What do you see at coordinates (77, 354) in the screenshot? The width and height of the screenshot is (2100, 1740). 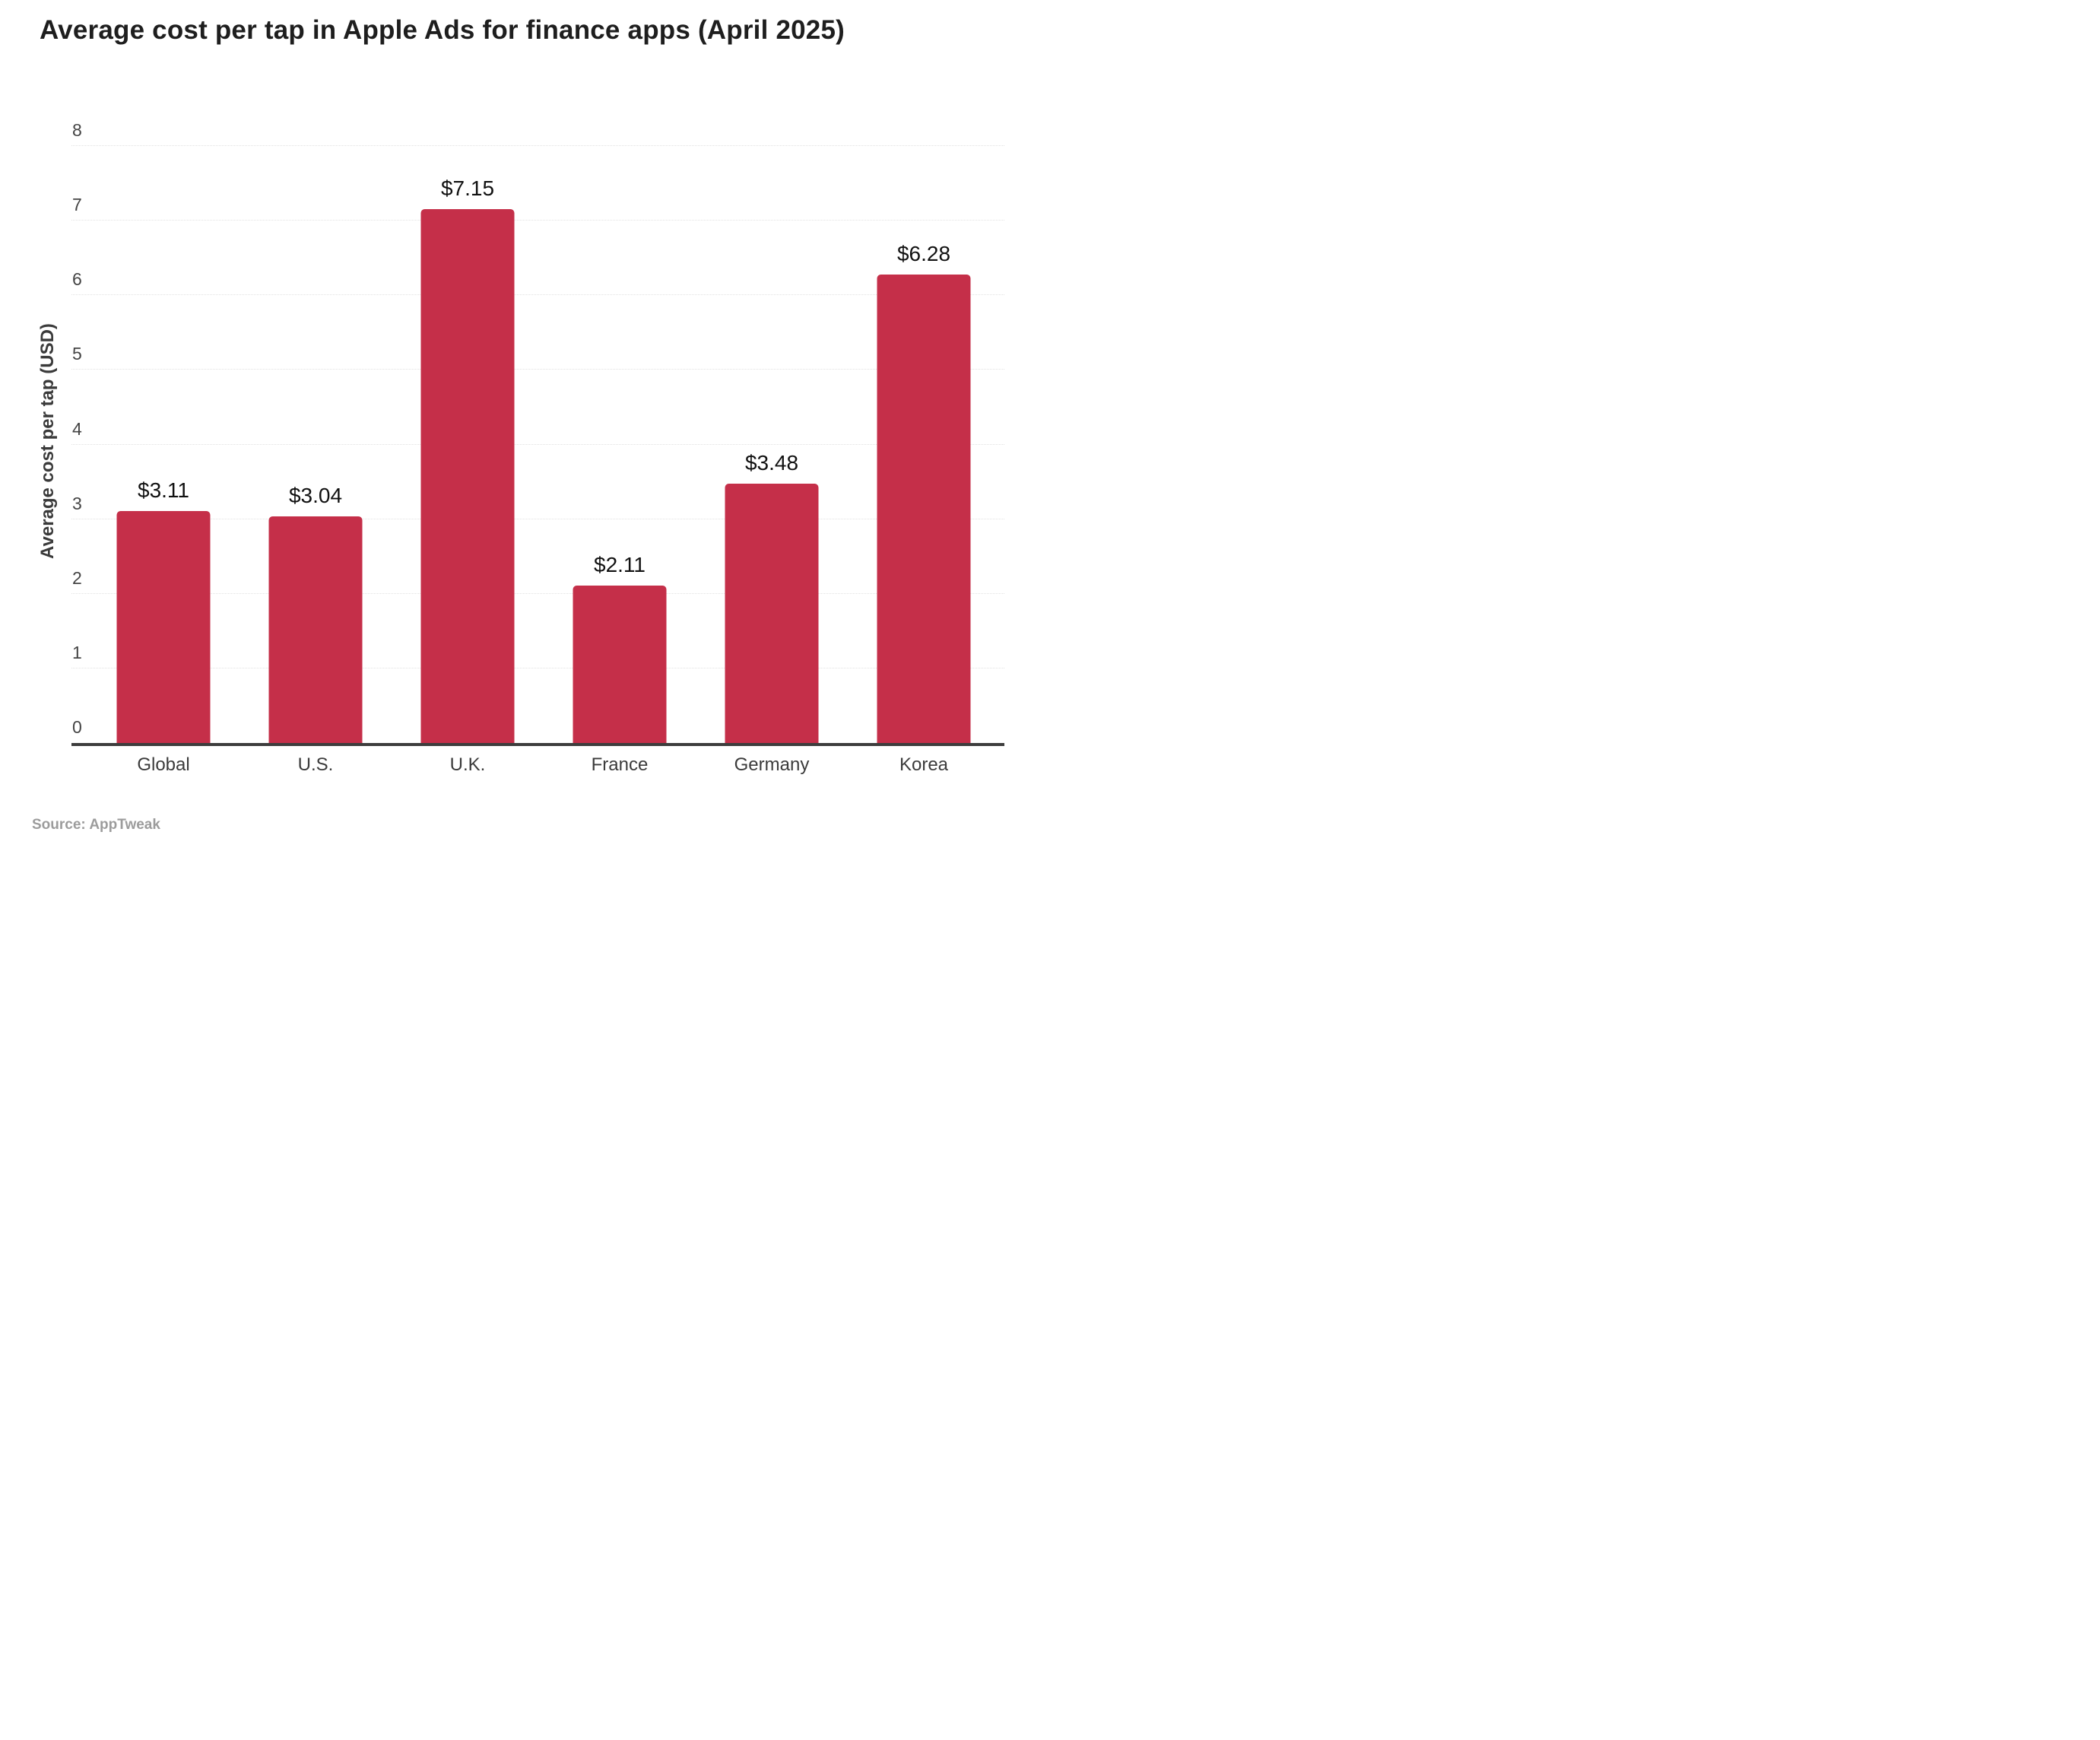 I see `y-tick-label: 5` at bounding box center [77, 354].